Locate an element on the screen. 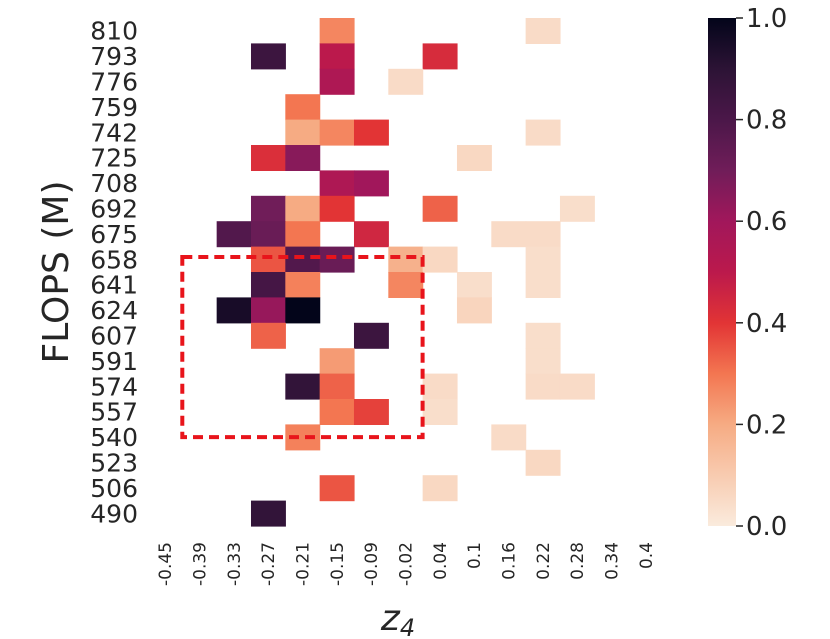 The height and width of the screenshot is (639, 830). colorbar-tick-label: 0.4 is located at coordinates (766, 324).